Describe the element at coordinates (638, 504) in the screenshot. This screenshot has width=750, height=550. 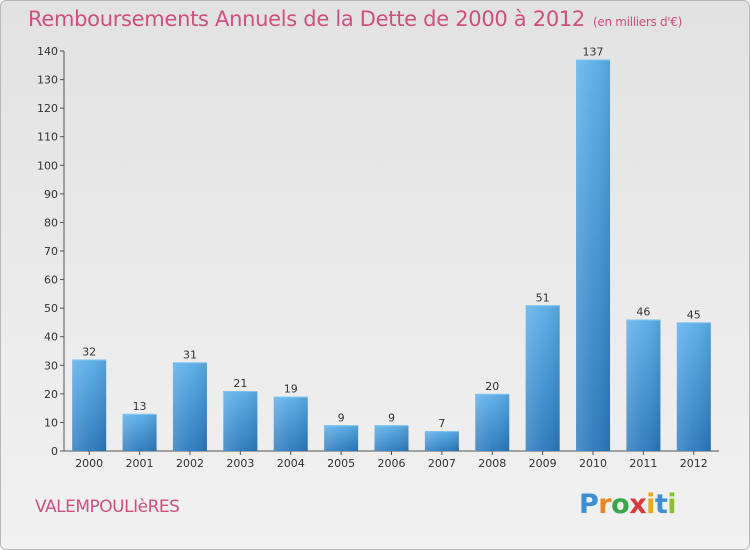
I see `logo-letter: x` at that location.